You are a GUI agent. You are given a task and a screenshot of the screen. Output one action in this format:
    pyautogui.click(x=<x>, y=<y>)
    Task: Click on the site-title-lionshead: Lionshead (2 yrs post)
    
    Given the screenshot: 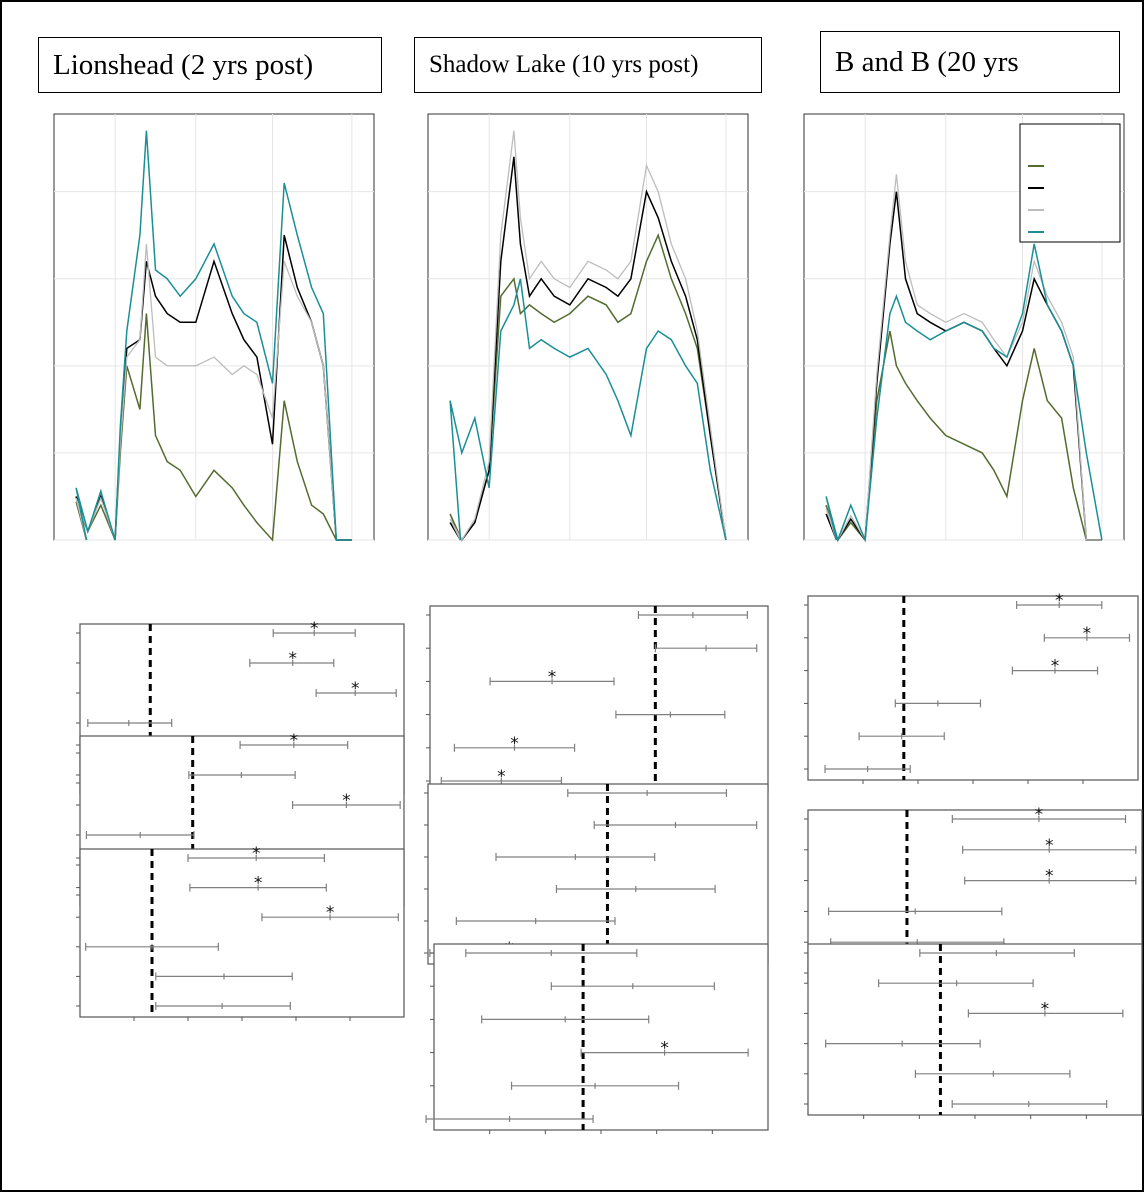 What is the action you would take?
    pyautogui.click(x=210, y=65)
    